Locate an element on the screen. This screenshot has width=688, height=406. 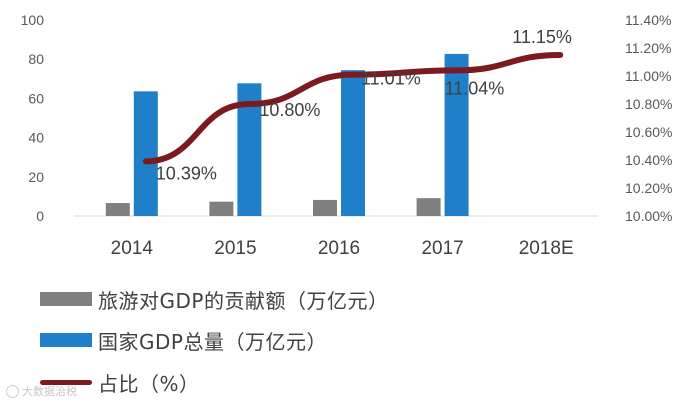
legend-swatch-blue is located at coordinates (66, 340).